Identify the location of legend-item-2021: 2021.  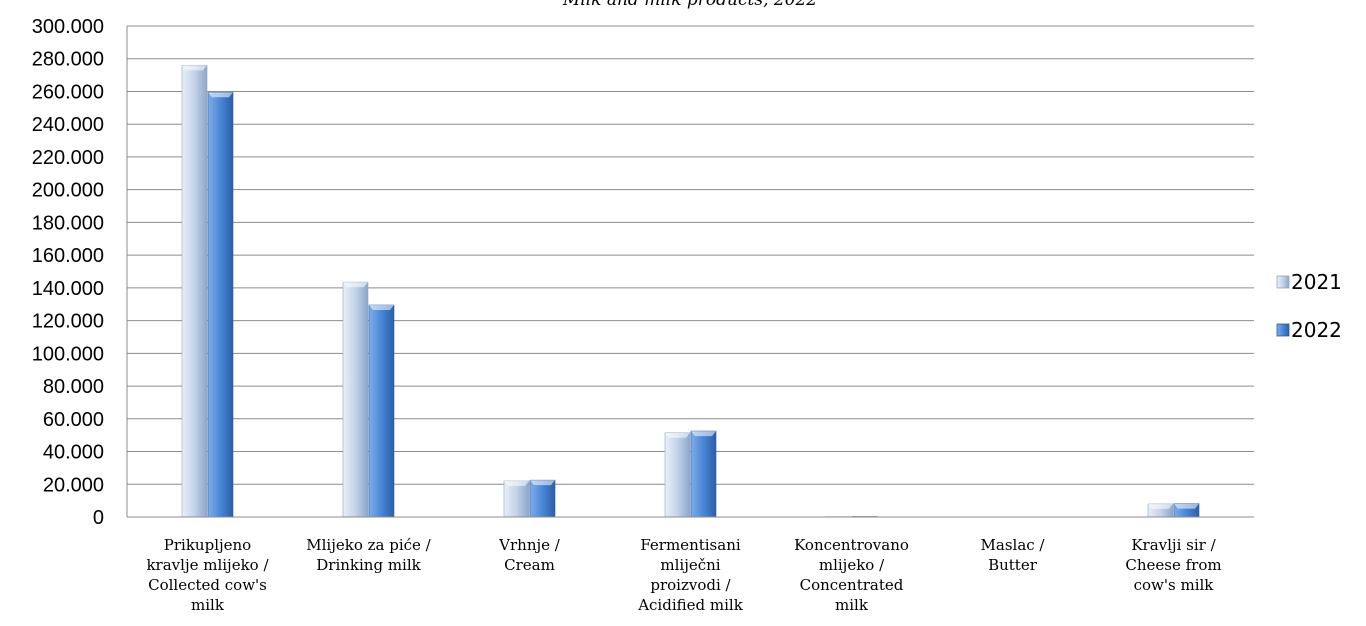
(1309, 282).